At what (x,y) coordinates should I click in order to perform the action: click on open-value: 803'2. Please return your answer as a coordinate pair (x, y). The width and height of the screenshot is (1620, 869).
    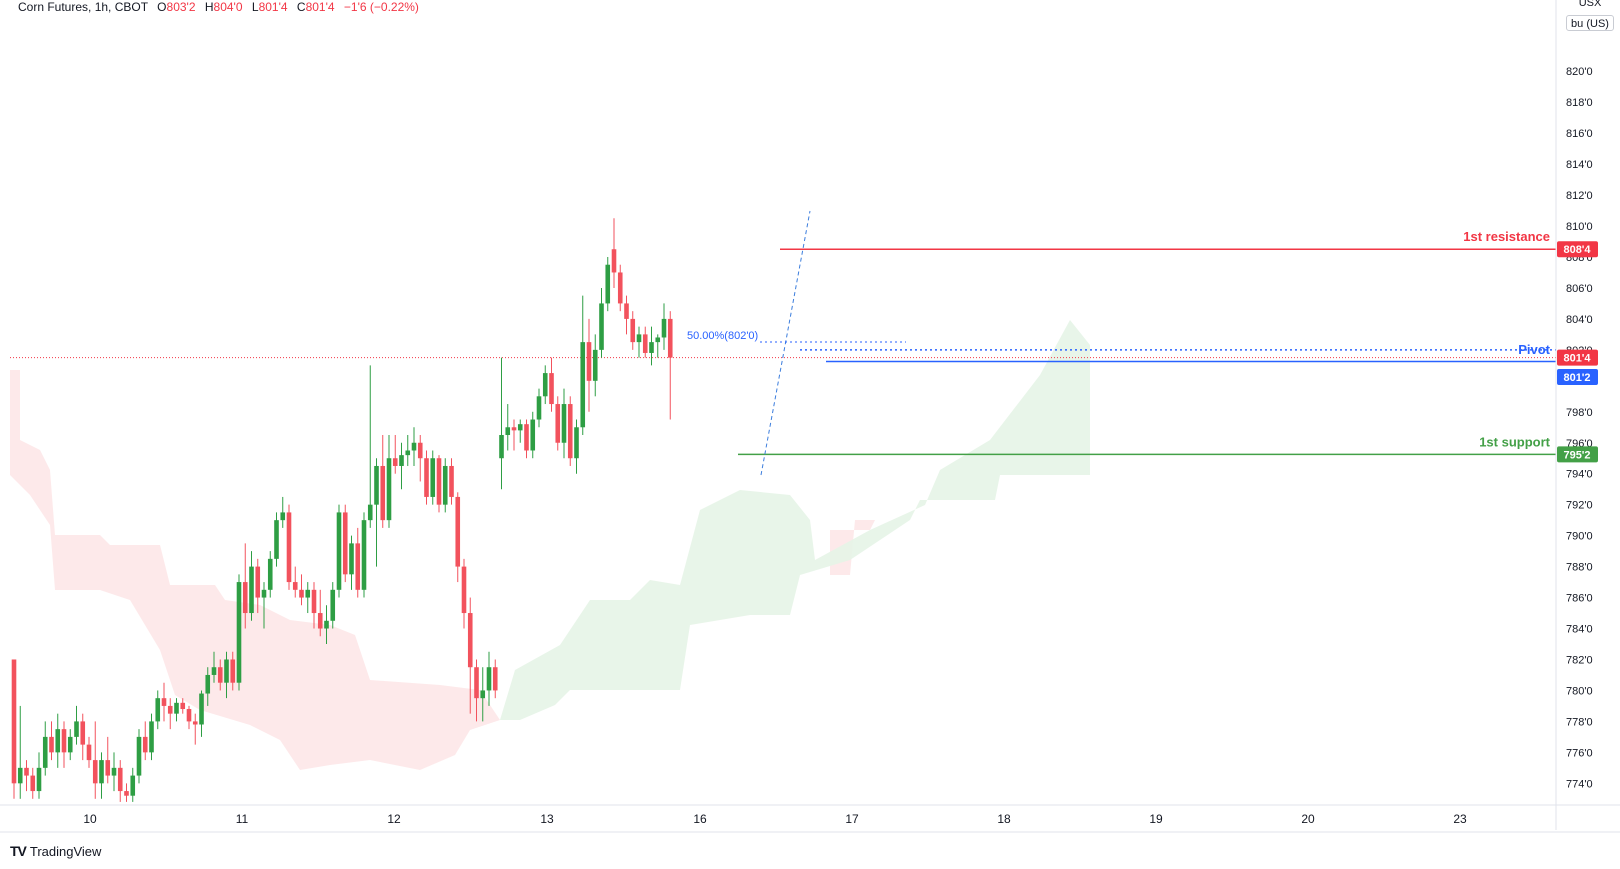
    Looking at the image, I should click on (181, 7).